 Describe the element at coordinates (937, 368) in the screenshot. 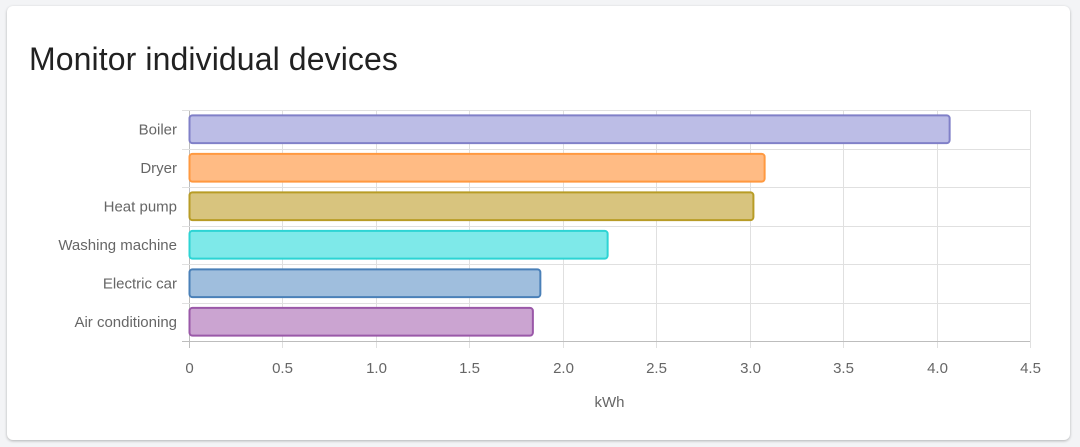

I see `x-tick-label: 4.0` at that location.